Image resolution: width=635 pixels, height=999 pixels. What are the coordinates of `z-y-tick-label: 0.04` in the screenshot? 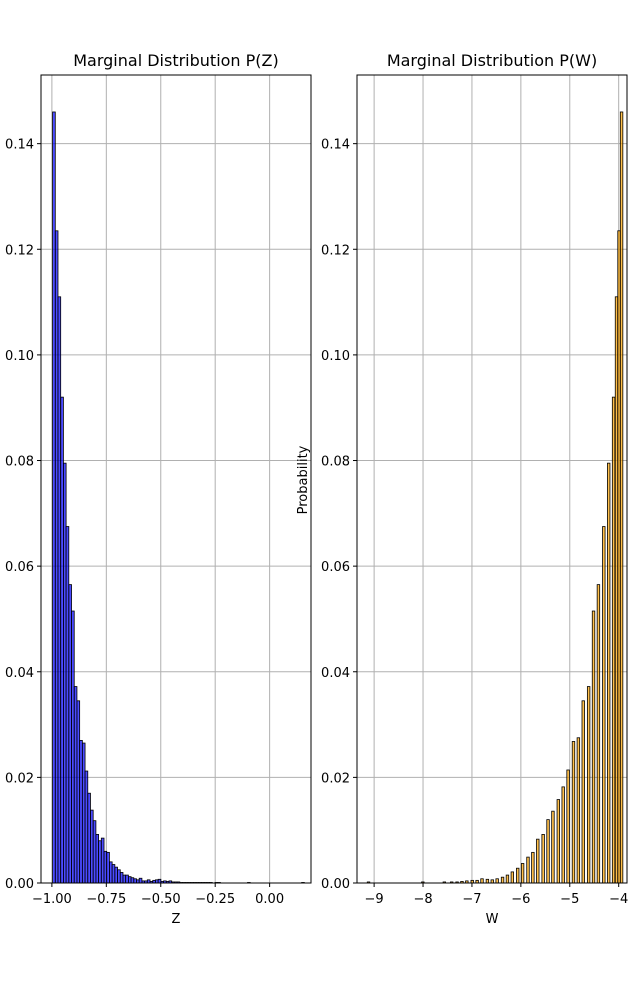 It's located at (19, 673).